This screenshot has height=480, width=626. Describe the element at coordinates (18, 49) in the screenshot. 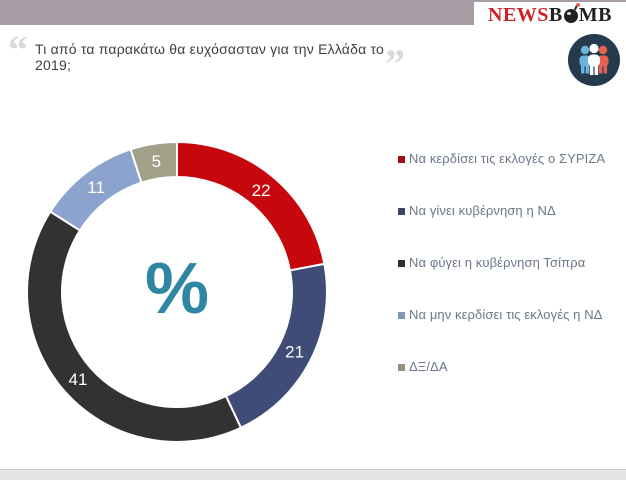

I see `open-quote-mark: “` at that location.